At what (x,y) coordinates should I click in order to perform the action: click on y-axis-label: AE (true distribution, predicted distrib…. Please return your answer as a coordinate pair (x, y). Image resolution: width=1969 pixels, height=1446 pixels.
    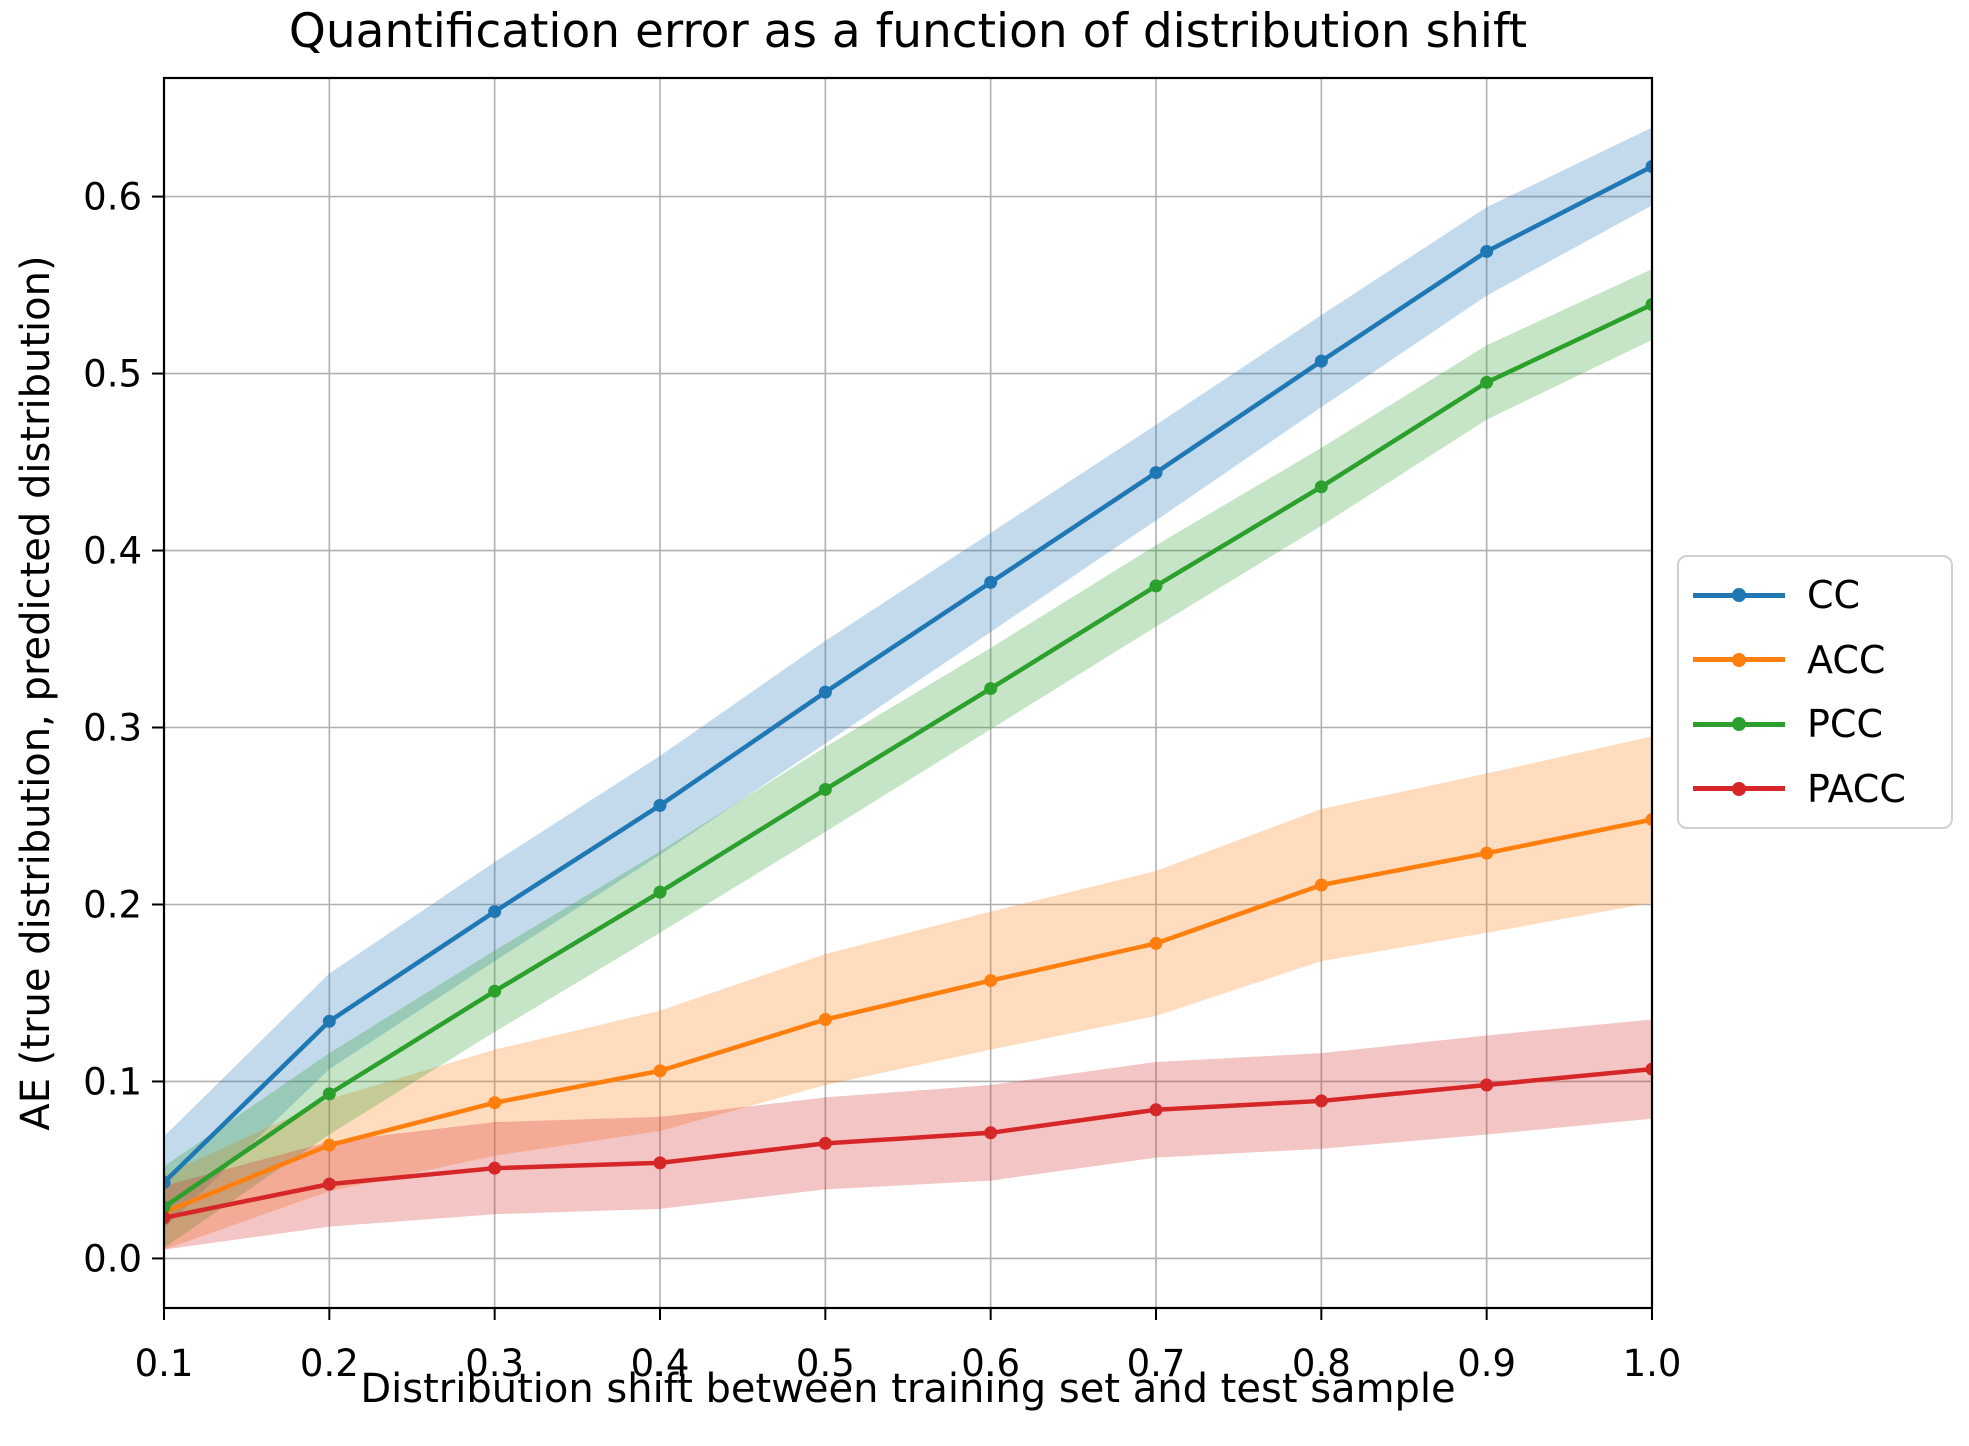
    Looking at the image, I should click on (36, 693).